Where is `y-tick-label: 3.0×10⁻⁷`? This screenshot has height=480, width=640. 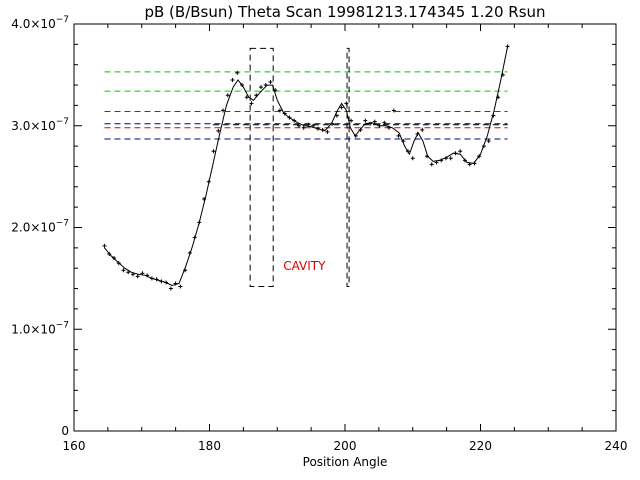 y-tick-label: 3.0×10⁻⁷ is located at coordinates (40, 125).